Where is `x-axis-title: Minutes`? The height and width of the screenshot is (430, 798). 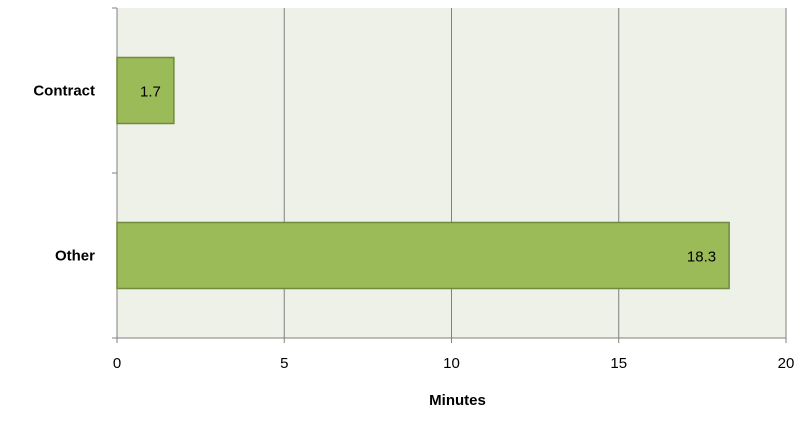
x-axis-title: Minutes is located at coordinates (457, 400).